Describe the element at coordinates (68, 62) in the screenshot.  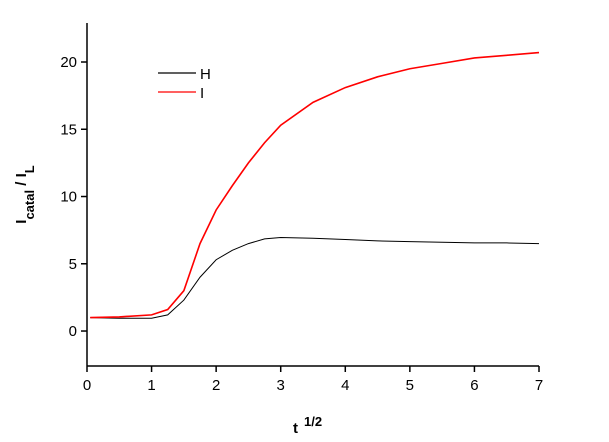
I see `y-tick-label: 20` at that location.